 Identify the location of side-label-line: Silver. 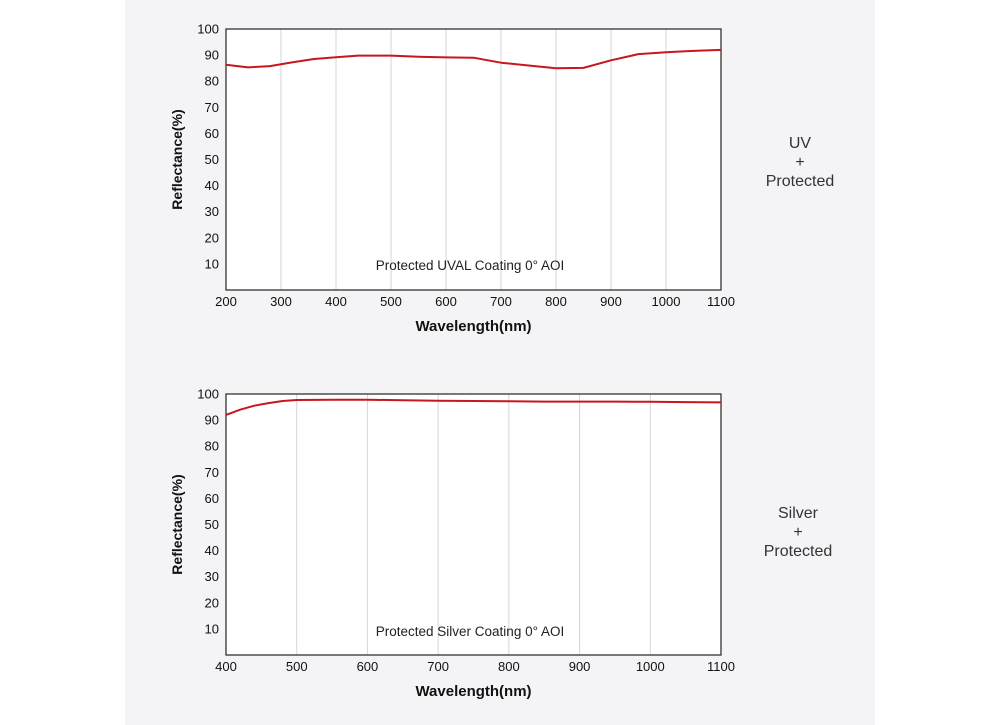
(797, 513).